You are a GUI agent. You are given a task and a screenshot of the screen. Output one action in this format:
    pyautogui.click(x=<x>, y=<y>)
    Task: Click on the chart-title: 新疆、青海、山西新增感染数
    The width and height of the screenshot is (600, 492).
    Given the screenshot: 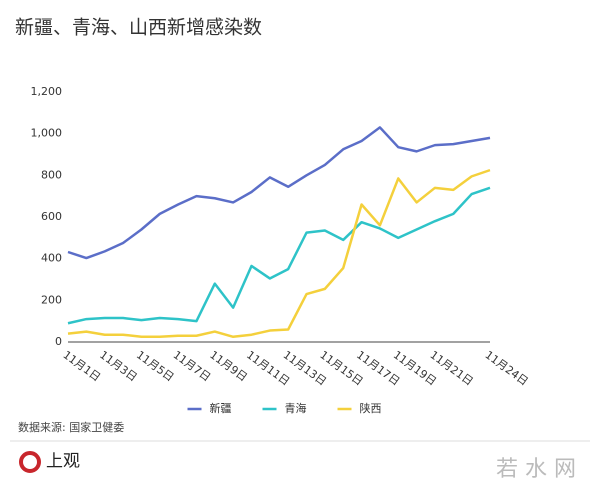 What is the action you would take?
    pyautogui.click(x=138, y=28)
    